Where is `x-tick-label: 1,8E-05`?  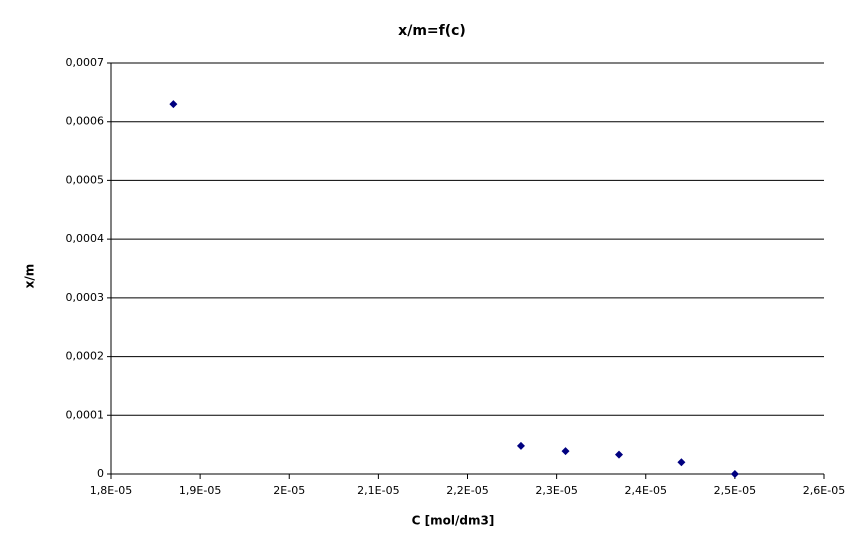 x-tick-label: 1,8E-05 is located at coordinates (111, 490).